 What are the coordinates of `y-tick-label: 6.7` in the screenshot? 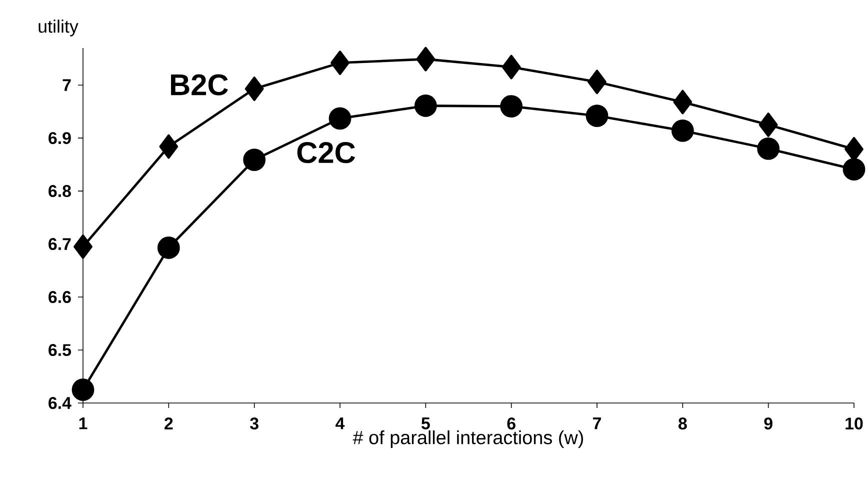 It's located at (59, 244).